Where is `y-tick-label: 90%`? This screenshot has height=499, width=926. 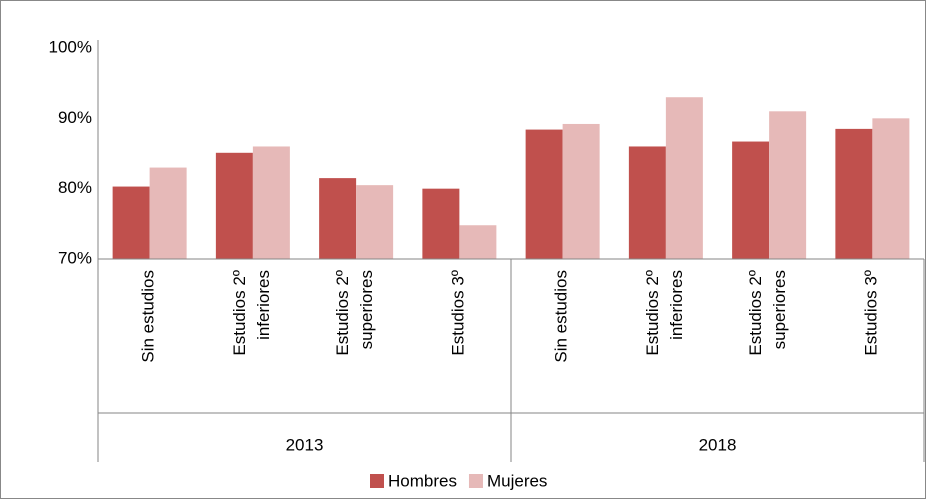
y-tick-label: 90% is located at coordinates (75, 117).